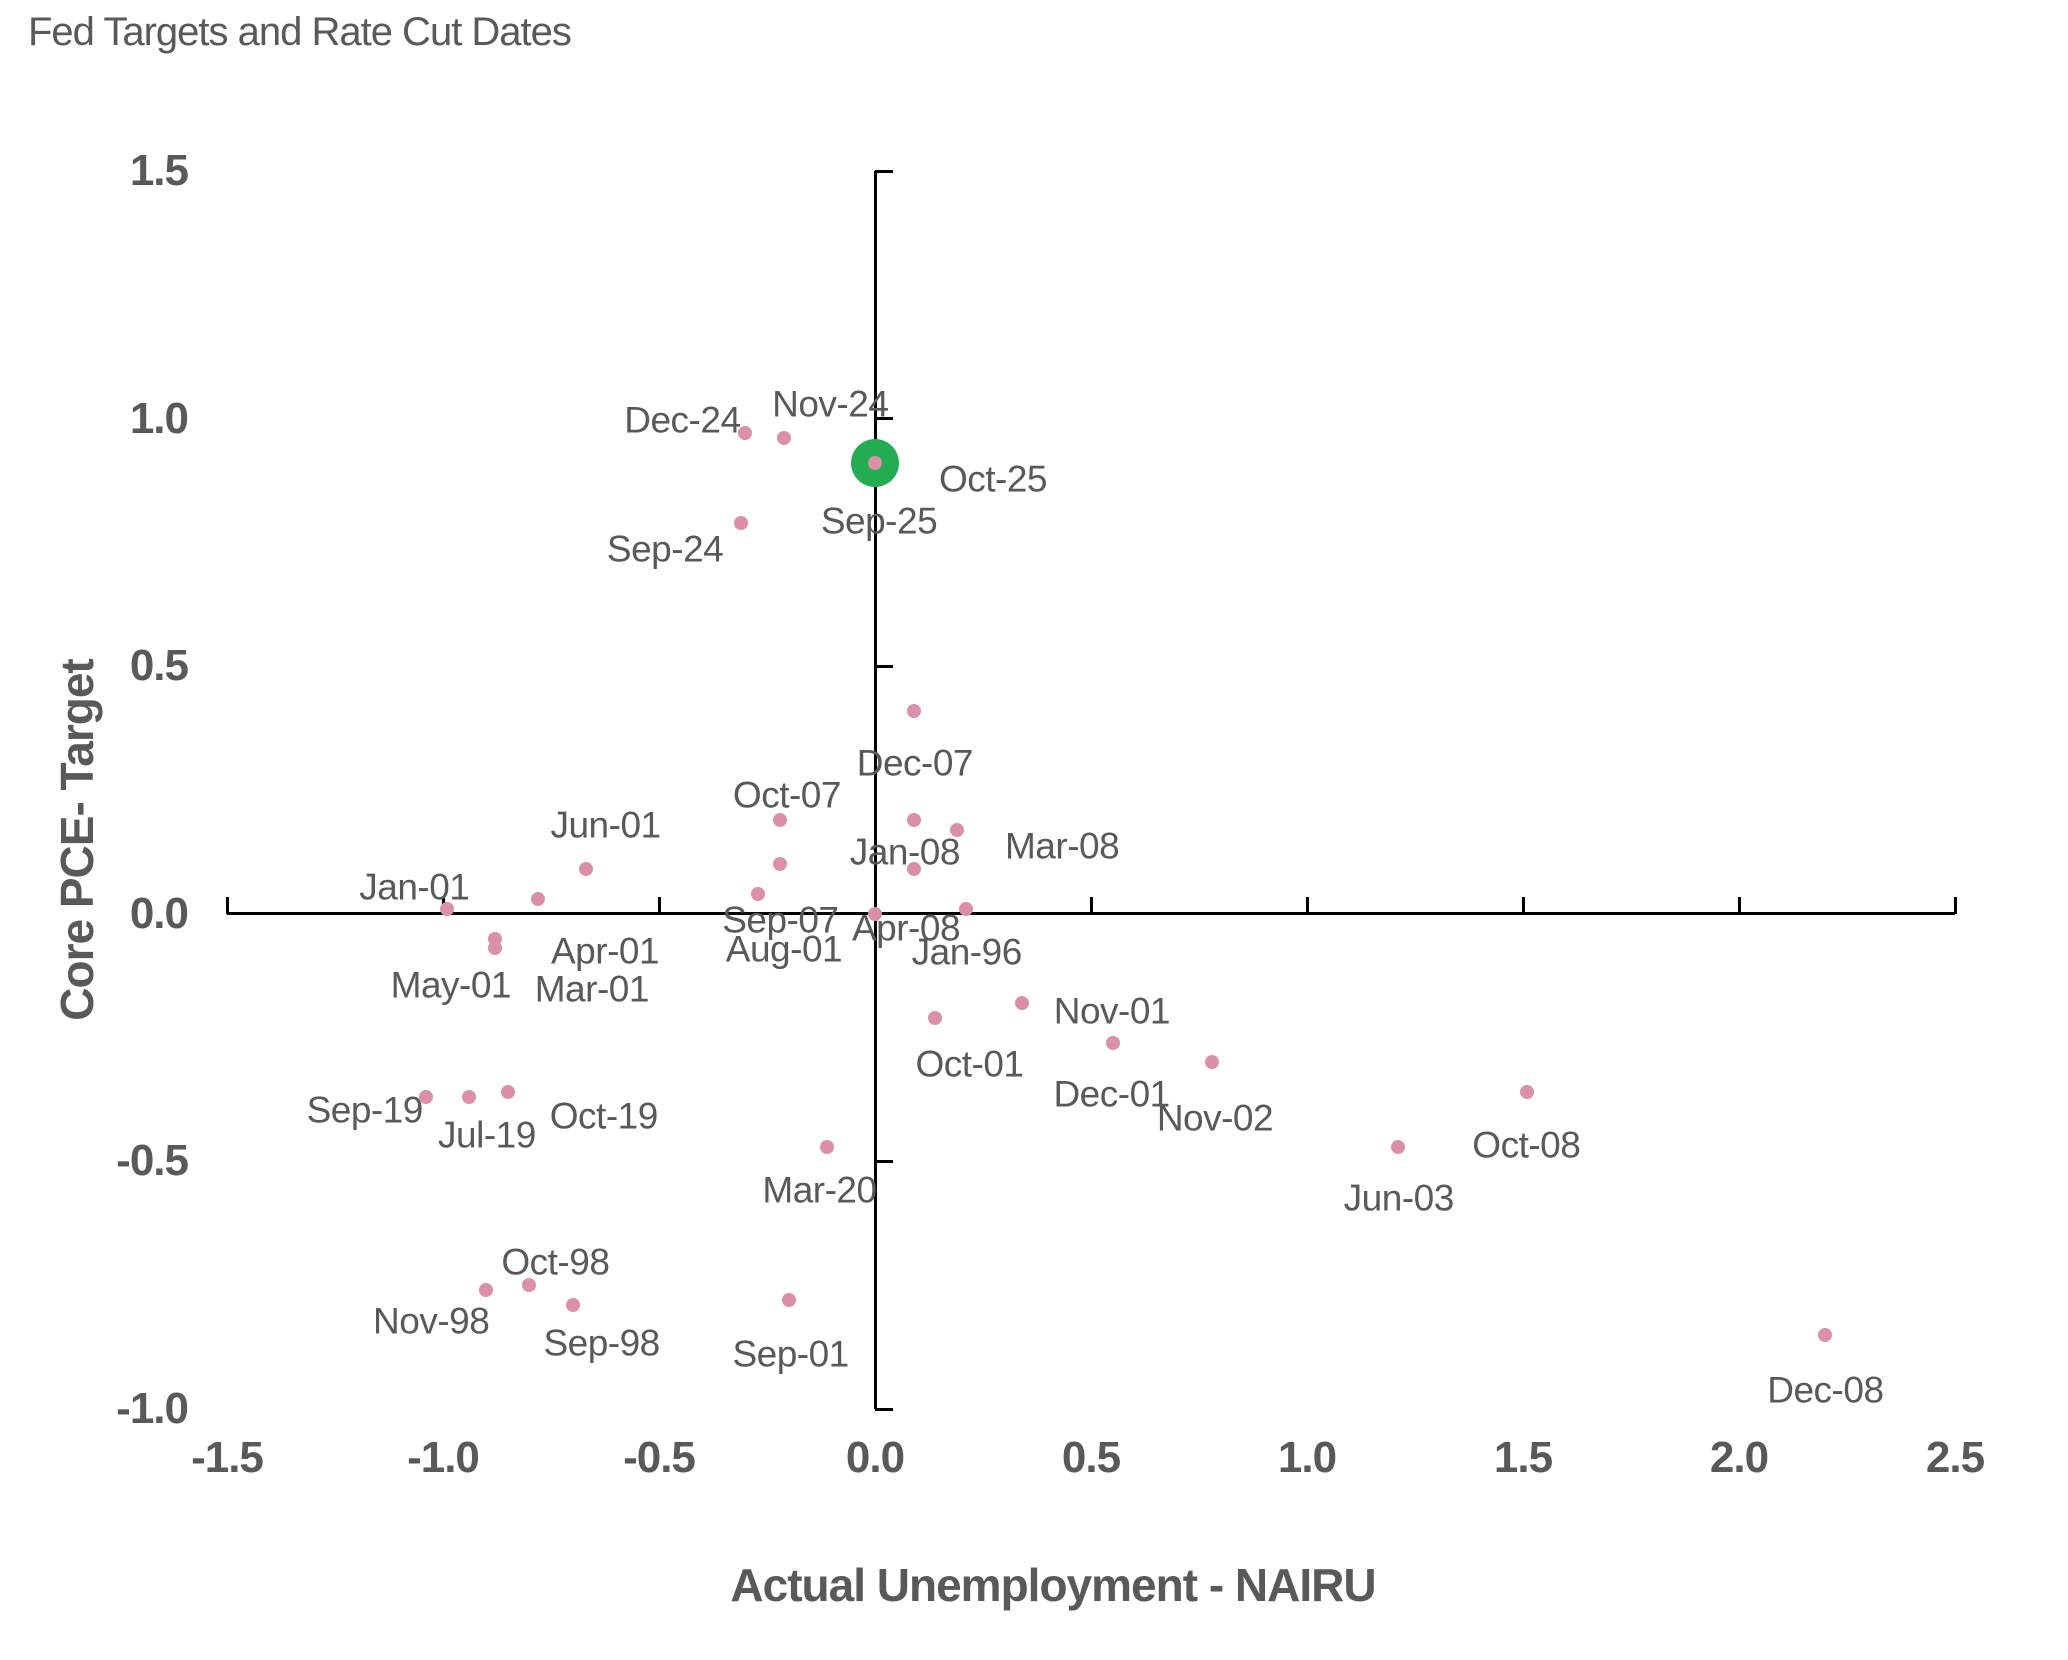 The height and width of the screenshot is (1660, 2068). I want to click on data-point-label: Oct-19, so click(604, 1116).